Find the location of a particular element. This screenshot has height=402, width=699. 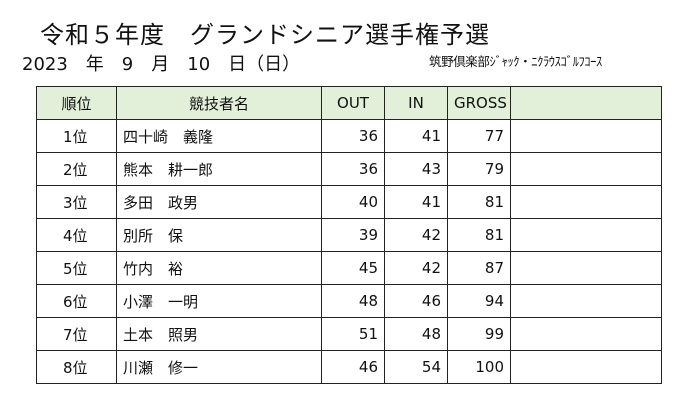

rank-cell: 8位 is located at coordinates (76, 367).